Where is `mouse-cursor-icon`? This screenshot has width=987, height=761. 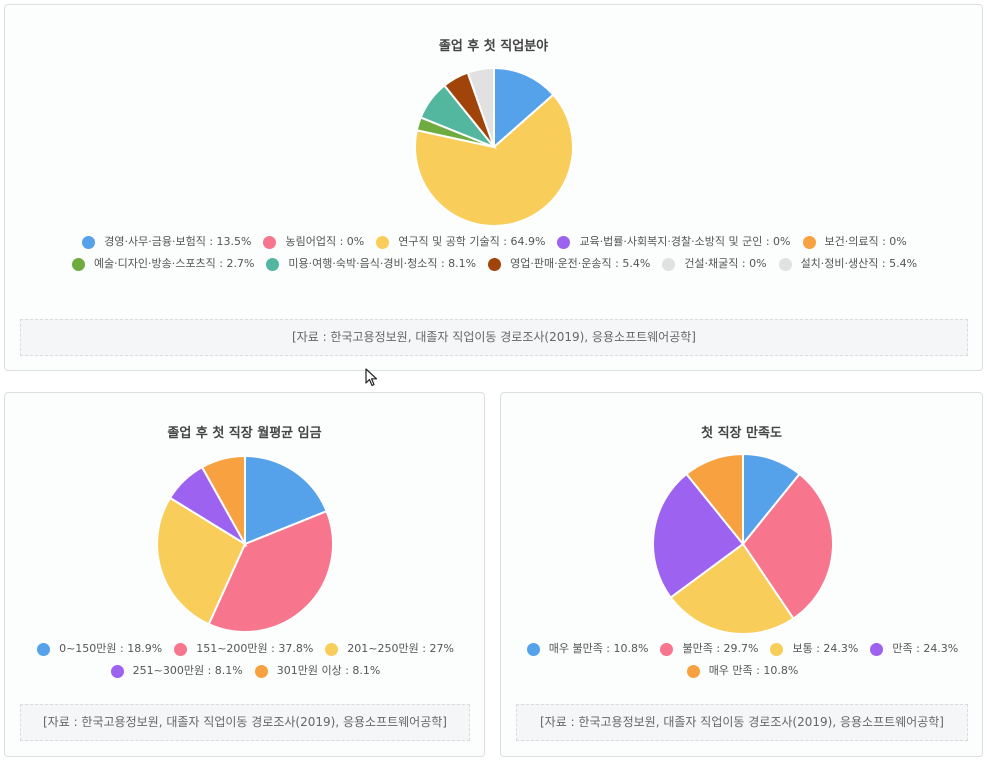 mouse-cursor-icon is located at coordinates (371, 377).